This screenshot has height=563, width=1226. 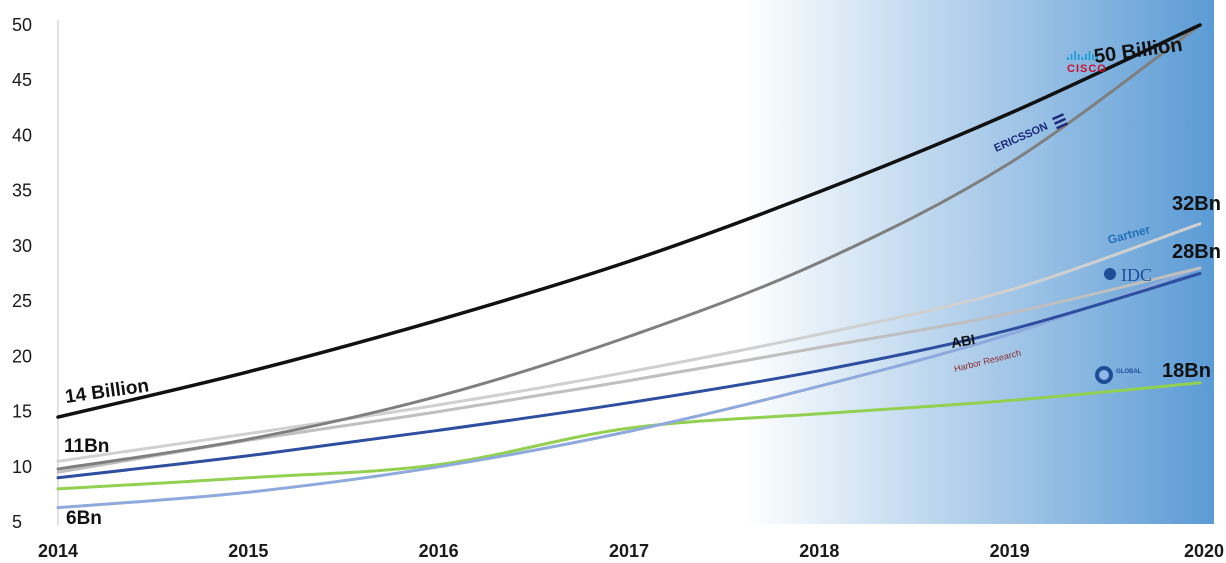 I want to click on y-tick-label: 10, so click(x=22, y=467).